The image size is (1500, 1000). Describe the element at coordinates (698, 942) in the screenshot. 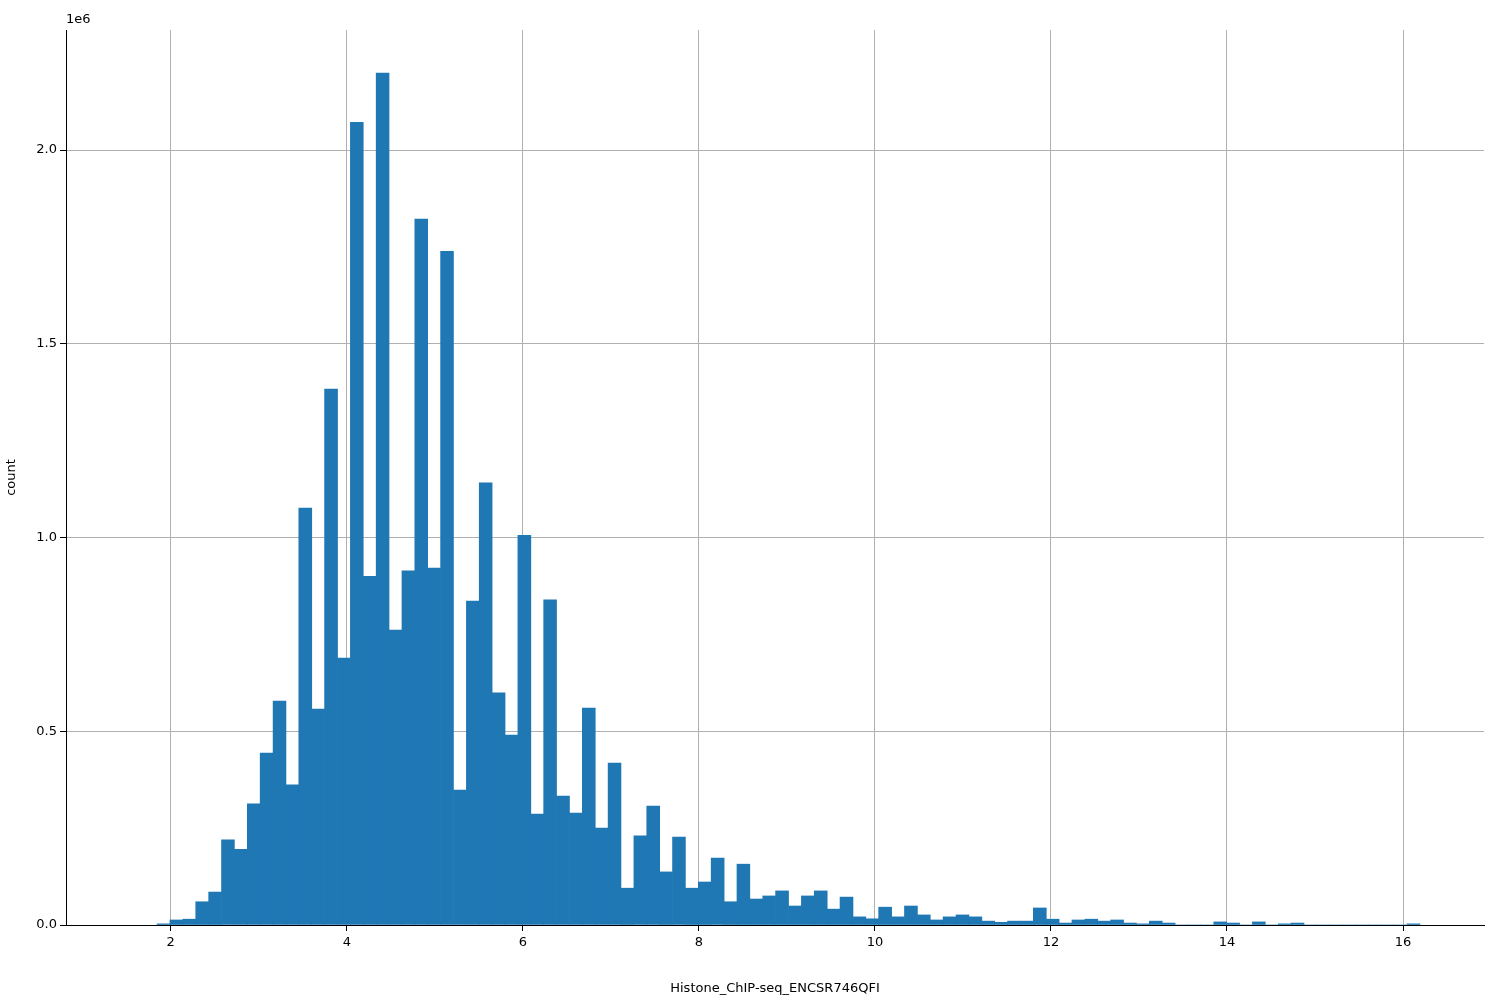

I see `x-tick-label: 8` at that location.